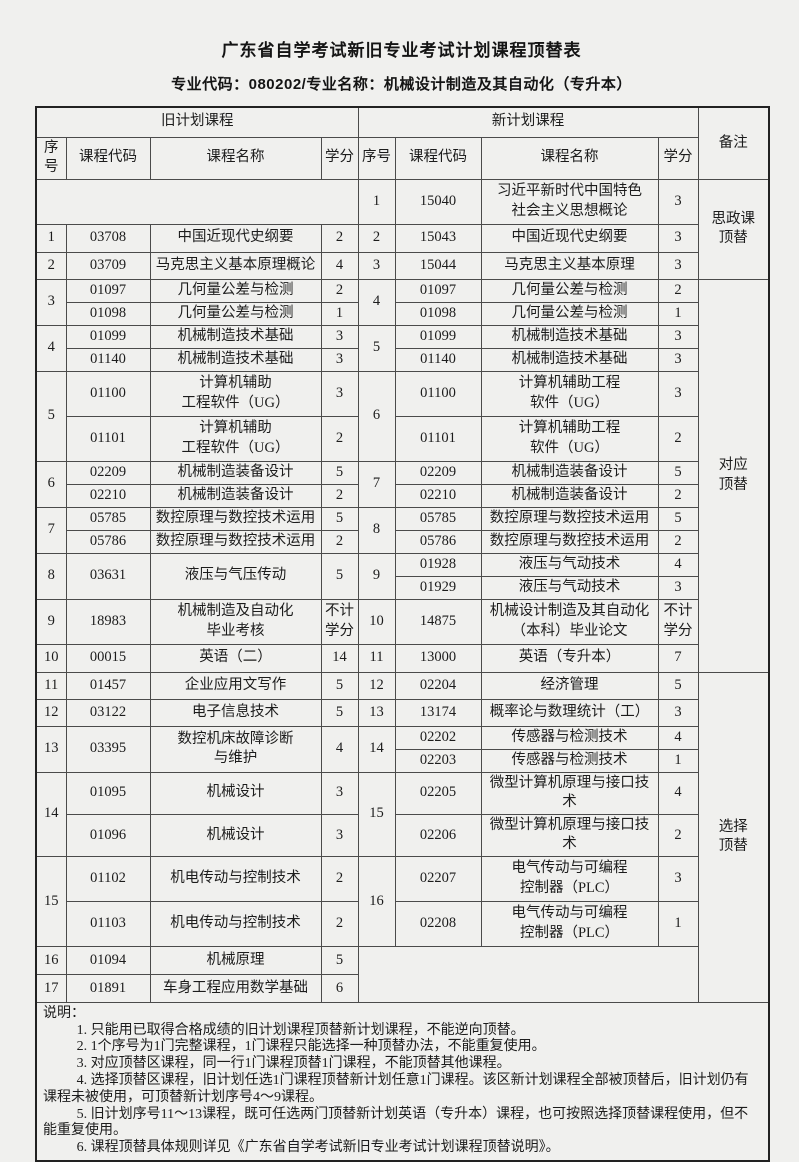 The height and width of the screenshot is (1162, 799). I want to click on old-name-cell: 计算机辅助 工程软件（UG）, so click(235, 438).